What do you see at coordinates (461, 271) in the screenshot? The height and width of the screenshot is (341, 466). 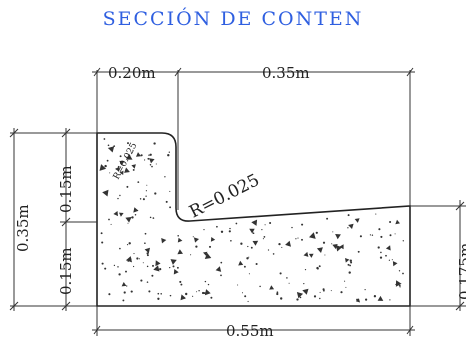 I see `label-right-height: 0.175m` at bounding box center [461, 271].